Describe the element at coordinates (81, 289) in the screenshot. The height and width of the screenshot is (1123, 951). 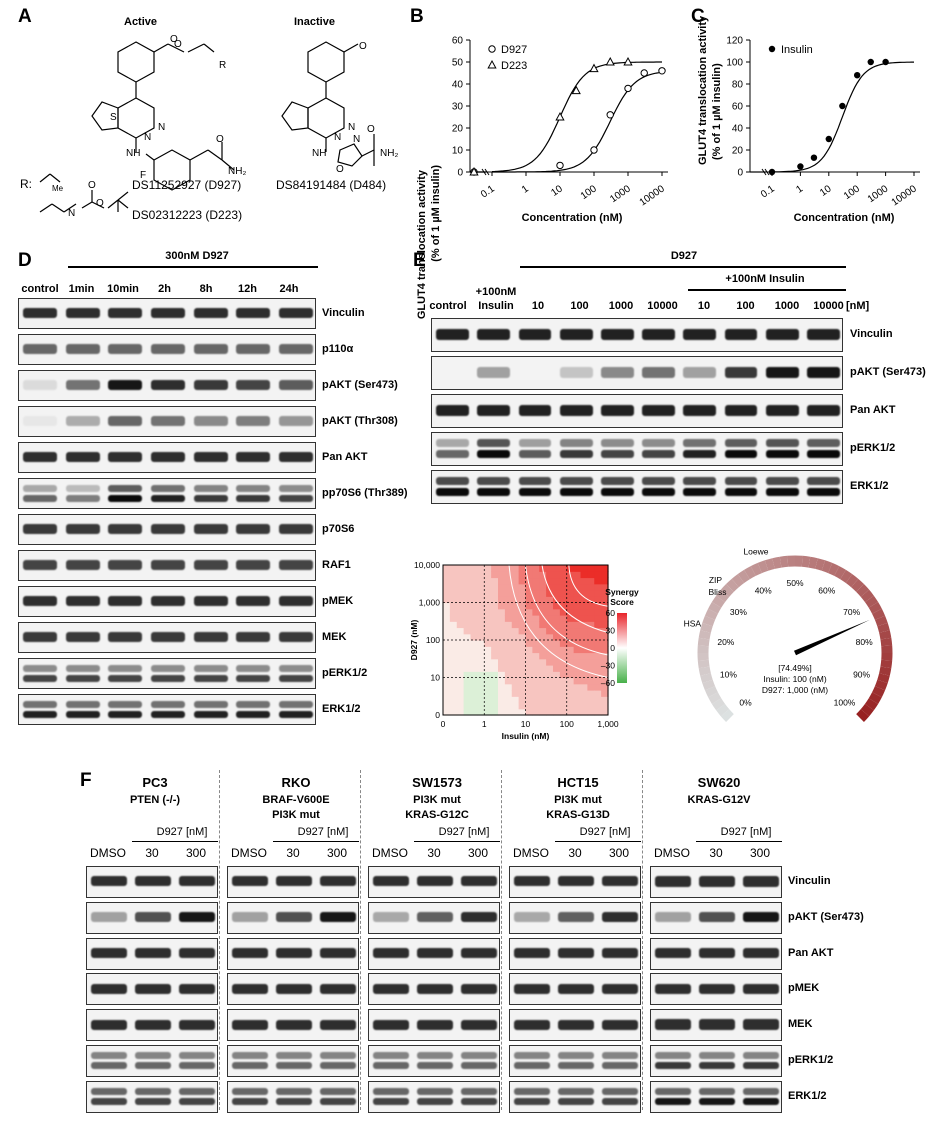
I see `lane-label: 1min` at that location.